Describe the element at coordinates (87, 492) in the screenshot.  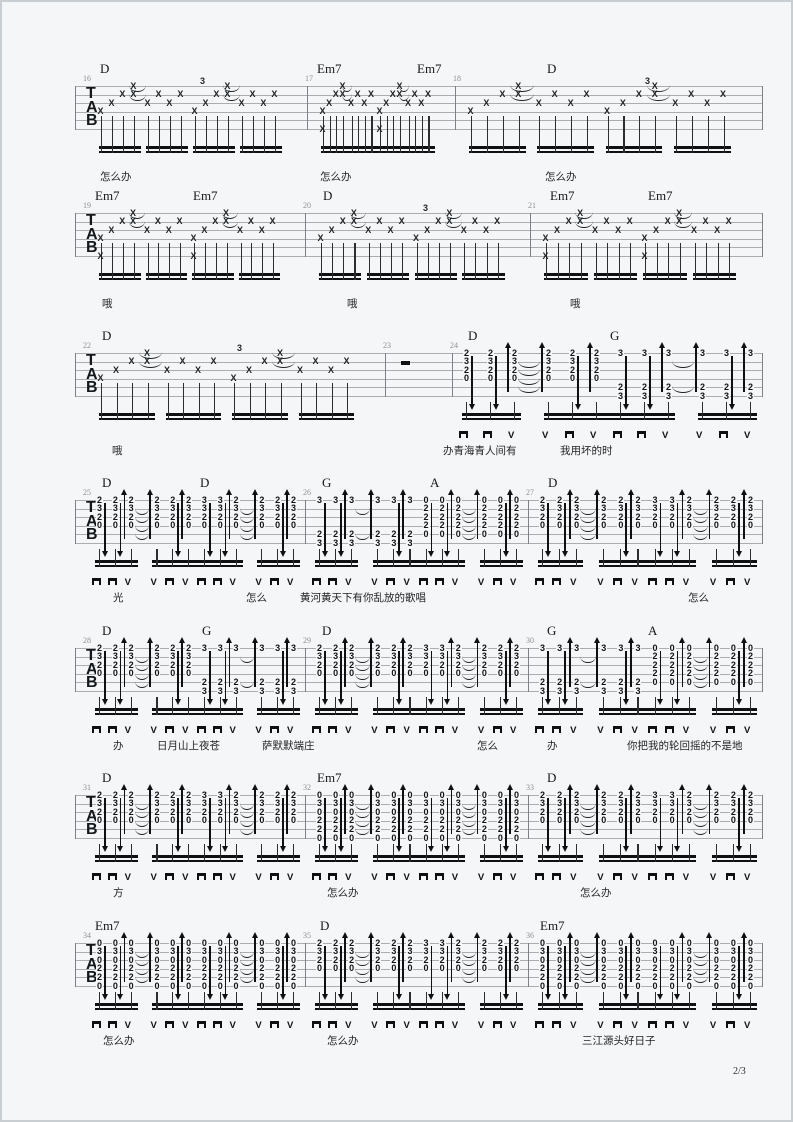
I see `measure-number: 25` at that location.